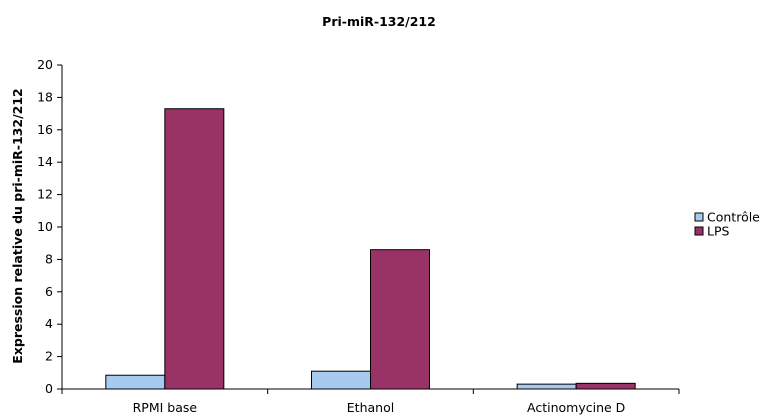  What do you see at coordinates (49, 388) in the screenshot?
I see `y-tick-label: 0` at bounding box center [49, 388].